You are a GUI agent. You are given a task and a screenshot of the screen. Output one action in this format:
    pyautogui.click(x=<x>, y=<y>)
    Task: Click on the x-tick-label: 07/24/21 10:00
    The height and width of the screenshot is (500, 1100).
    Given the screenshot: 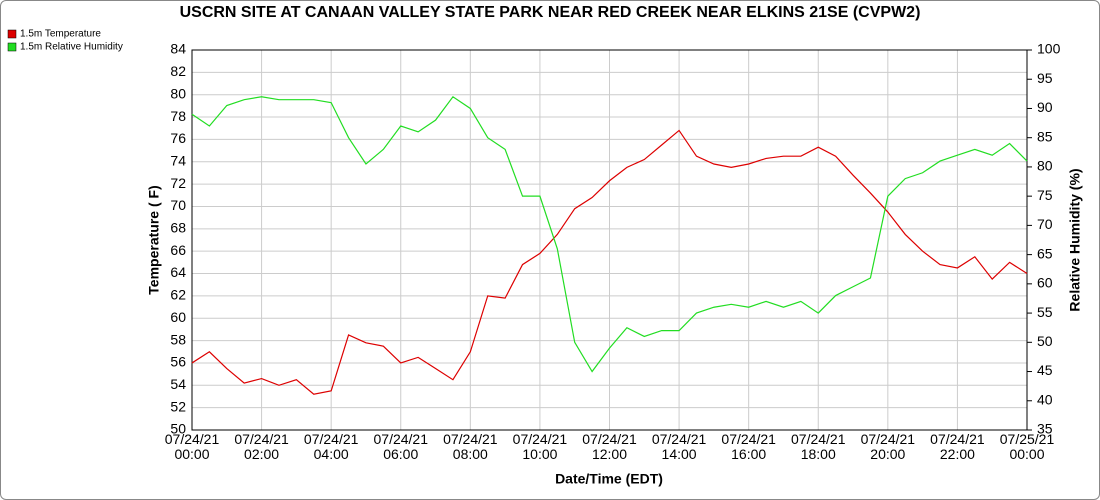 What is the action you would take?
    pyautogui.click(x=540, y=446)
    